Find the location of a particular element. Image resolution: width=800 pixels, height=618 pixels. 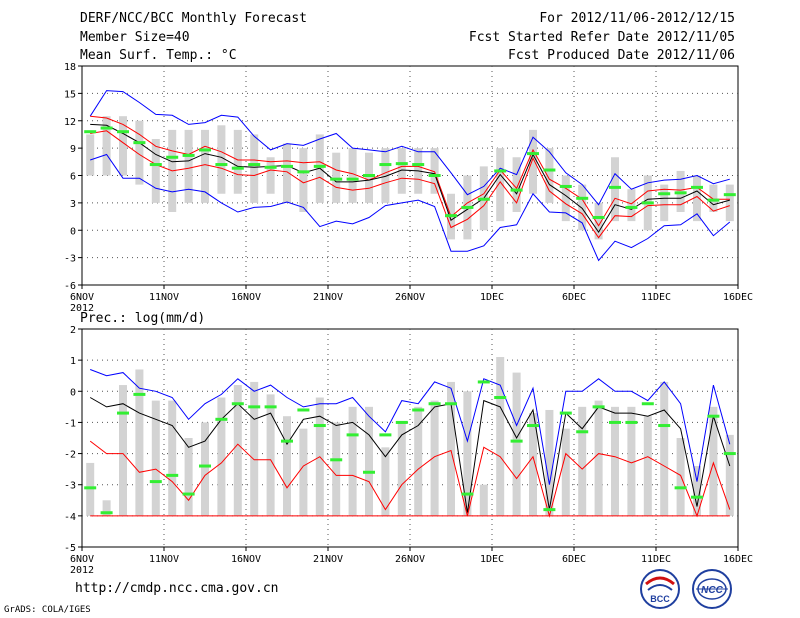

prec-ytick-label: 2 is located at coordinates (73, 330).